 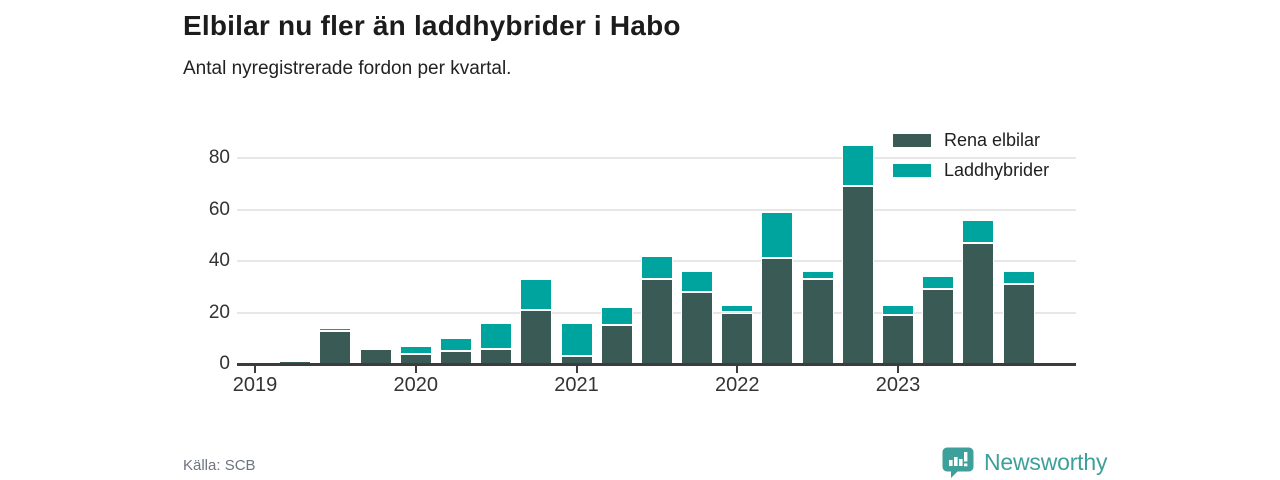 I want to click on y-axis-tick-label: 60, so click(x=219, y=209).